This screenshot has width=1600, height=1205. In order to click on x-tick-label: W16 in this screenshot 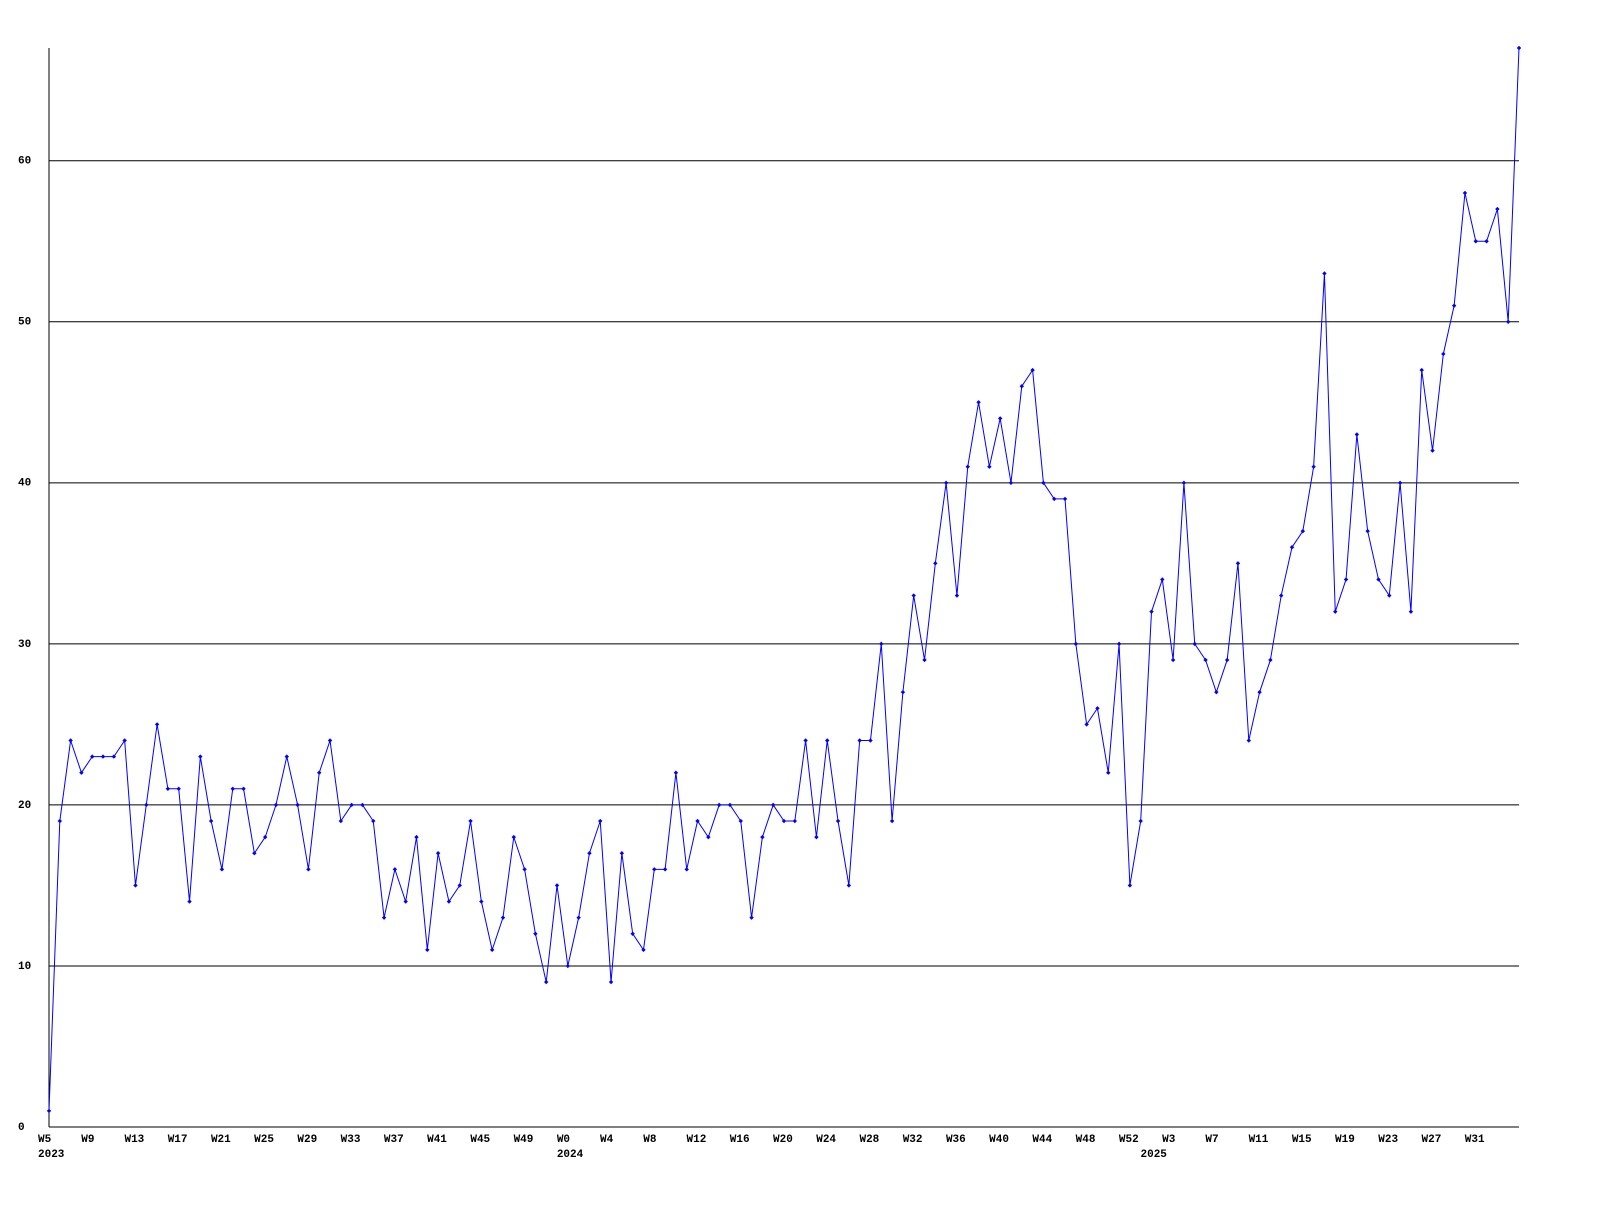, I will do `click(740, 1140)`.